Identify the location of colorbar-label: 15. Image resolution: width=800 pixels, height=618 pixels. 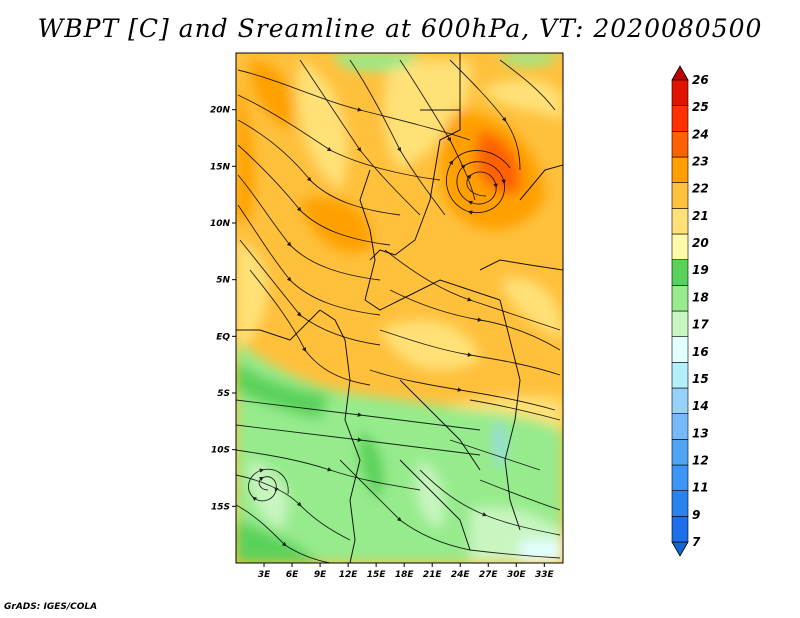
(700, 379).